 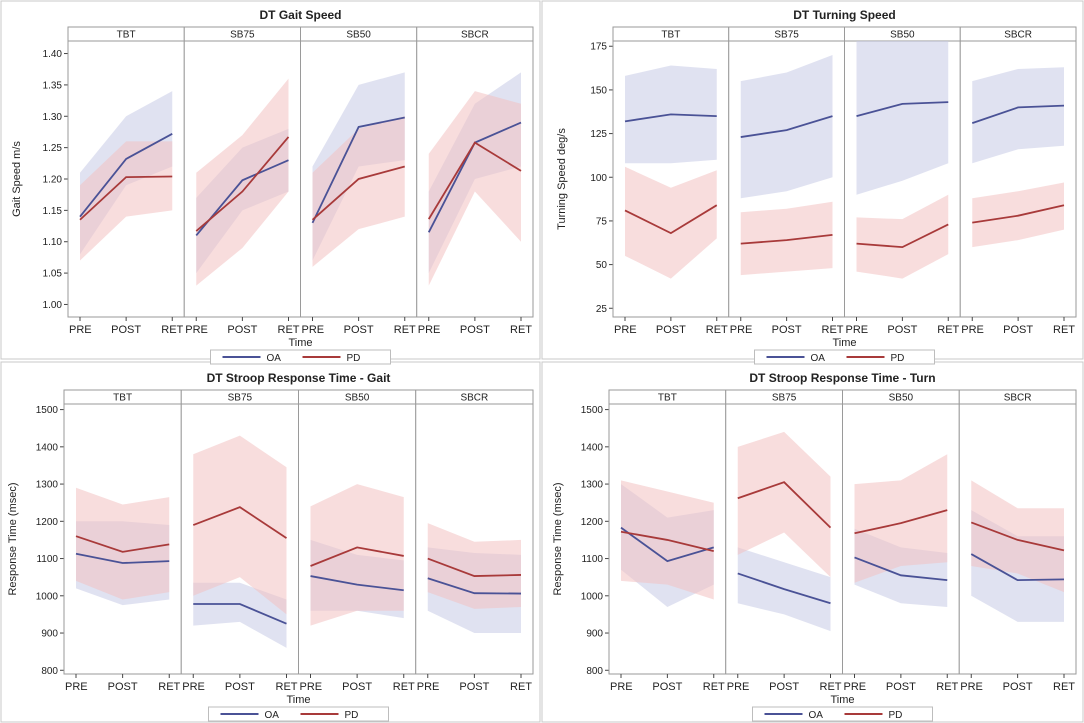 What do you see at coordinates (299, 378) in the screenshot?
I see `chart-title: DT Stroop Response Time - Gait` at bounding box center [299, 378].